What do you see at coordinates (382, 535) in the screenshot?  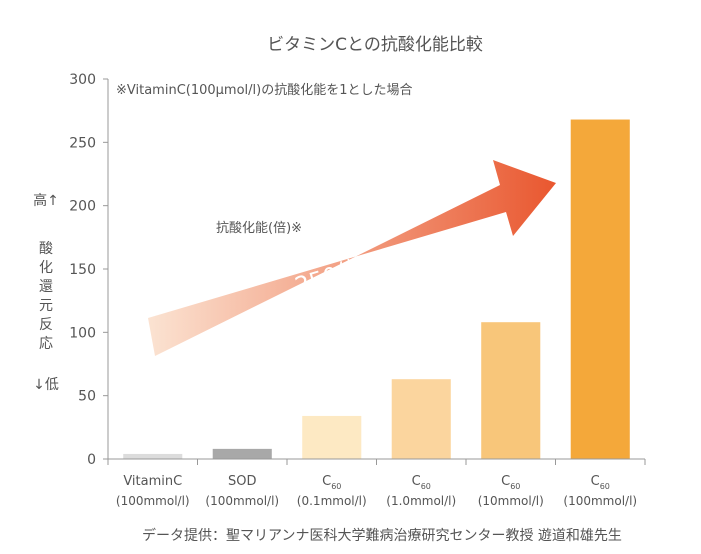 I see `source-credit: データ提供：聖マリアンナ医科大学難病治療研究センター教授 遊道和雄先生` at bounding box center [382, 535].